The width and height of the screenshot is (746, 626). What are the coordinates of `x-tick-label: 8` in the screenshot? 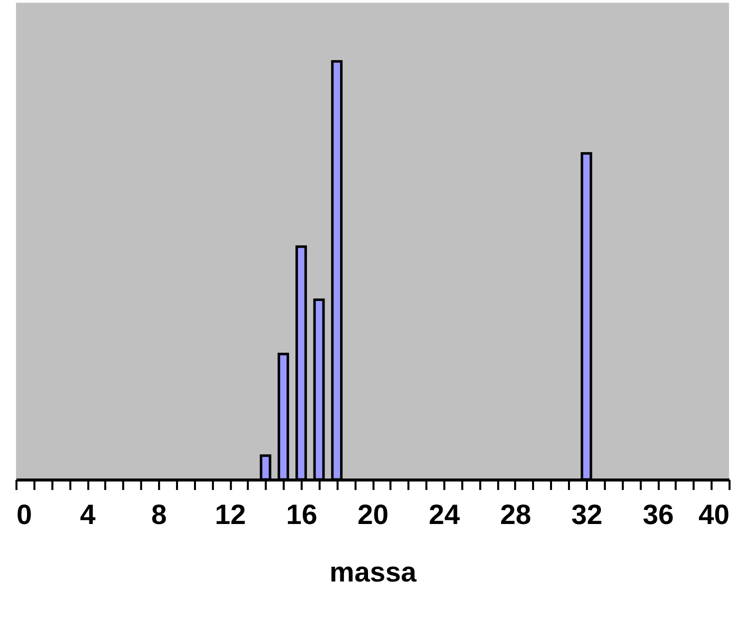 It's located at (159, 514).